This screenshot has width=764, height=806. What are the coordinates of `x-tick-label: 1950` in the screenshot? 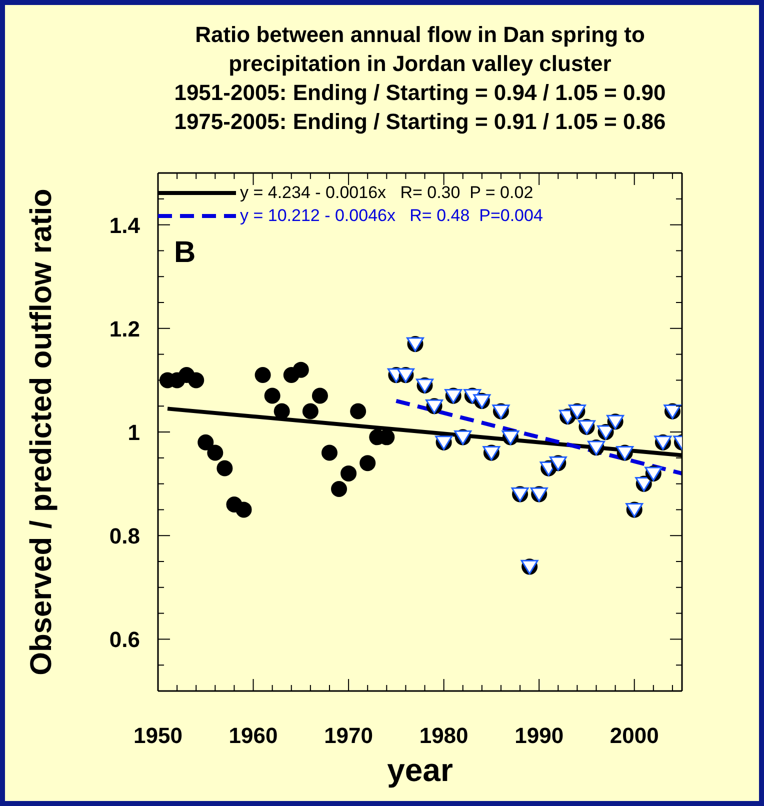 It's located at (158, 735).